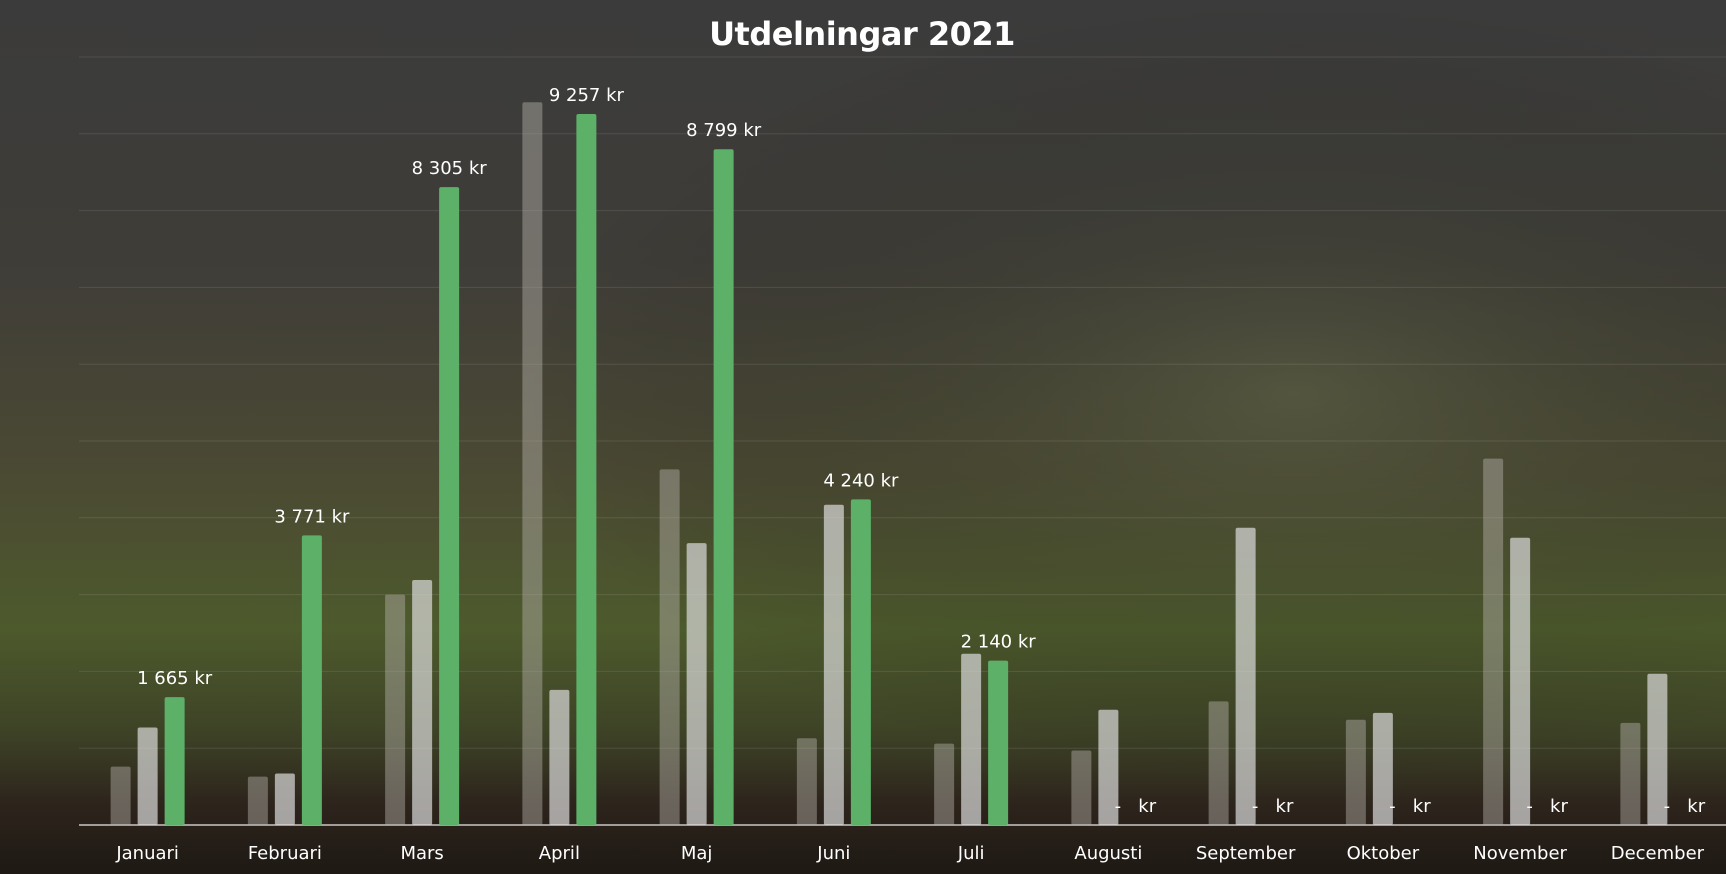 The height and width of the screenshot is (874, 1726). Describe the element at coordinates (697, 853) in the screenshot. I see `x-tick-label: Maj` at that location.